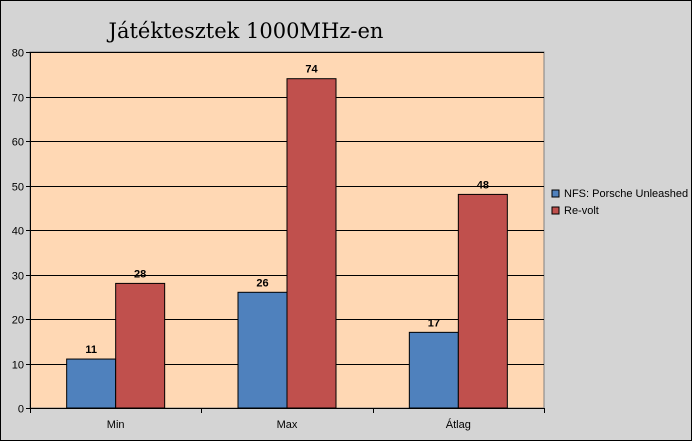  What do you see at coordinates (311, 70) in the screenshot?
I see `data-label: 74` at bounding box center [311, 70].